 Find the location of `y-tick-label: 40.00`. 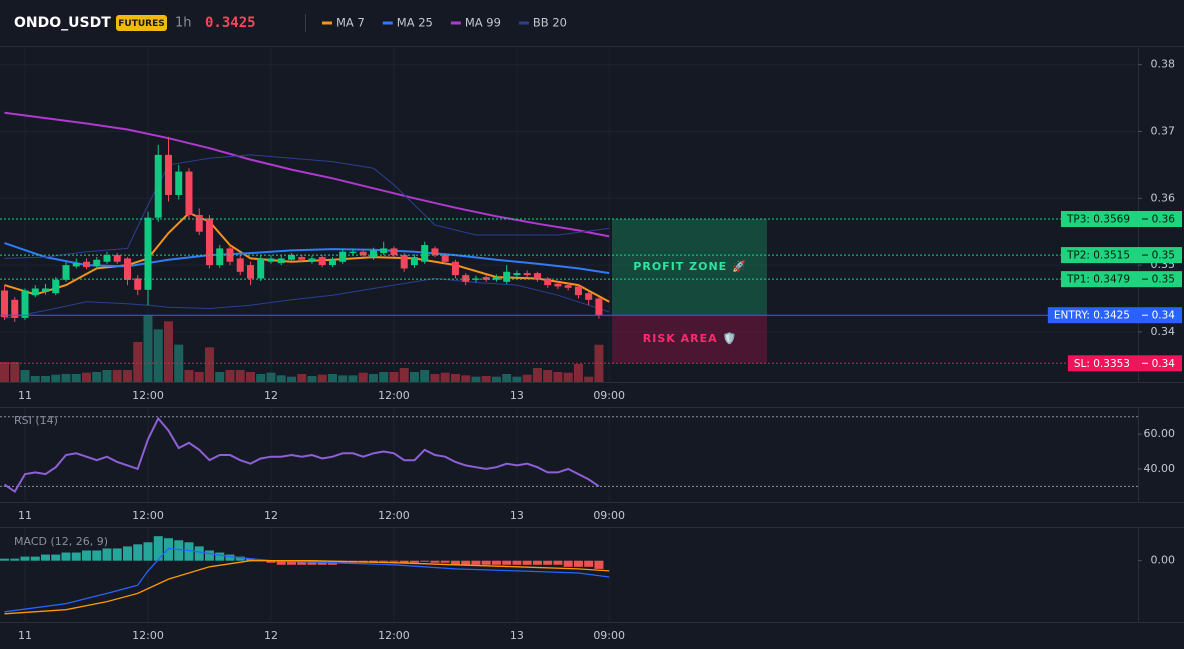

y-tick-label: 40.00 is located at coordinates (1160, 468).